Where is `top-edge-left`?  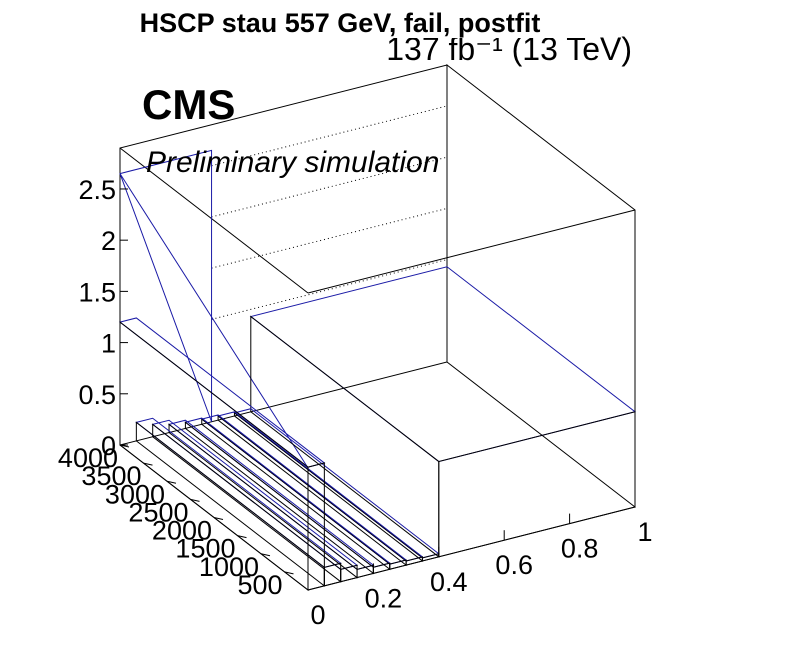 top-edge-left is located at coordinates (214, 220).